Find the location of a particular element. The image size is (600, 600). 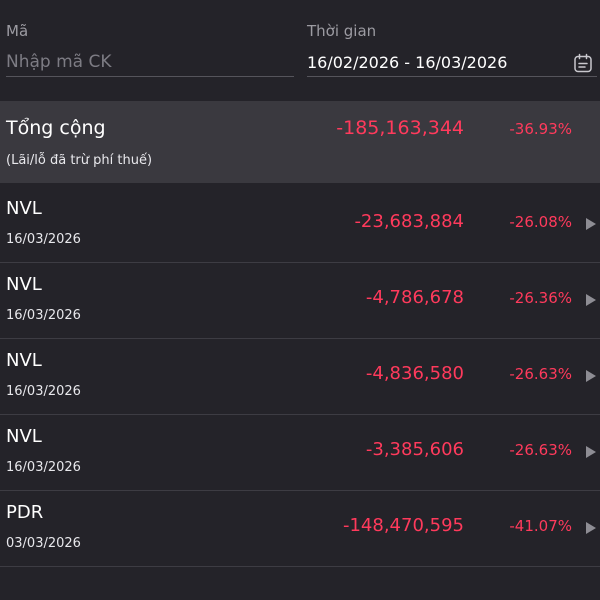

profit-loss-amount: -3,385,606 is located at coordinates (414, 449).